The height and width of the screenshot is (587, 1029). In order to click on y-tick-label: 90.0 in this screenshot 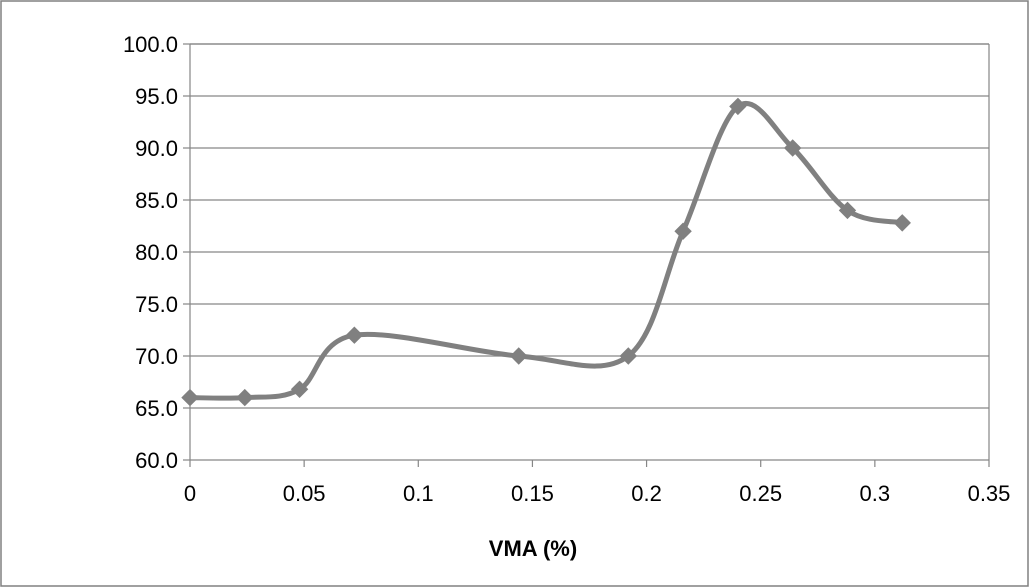, I will do `click(156, 148)`.